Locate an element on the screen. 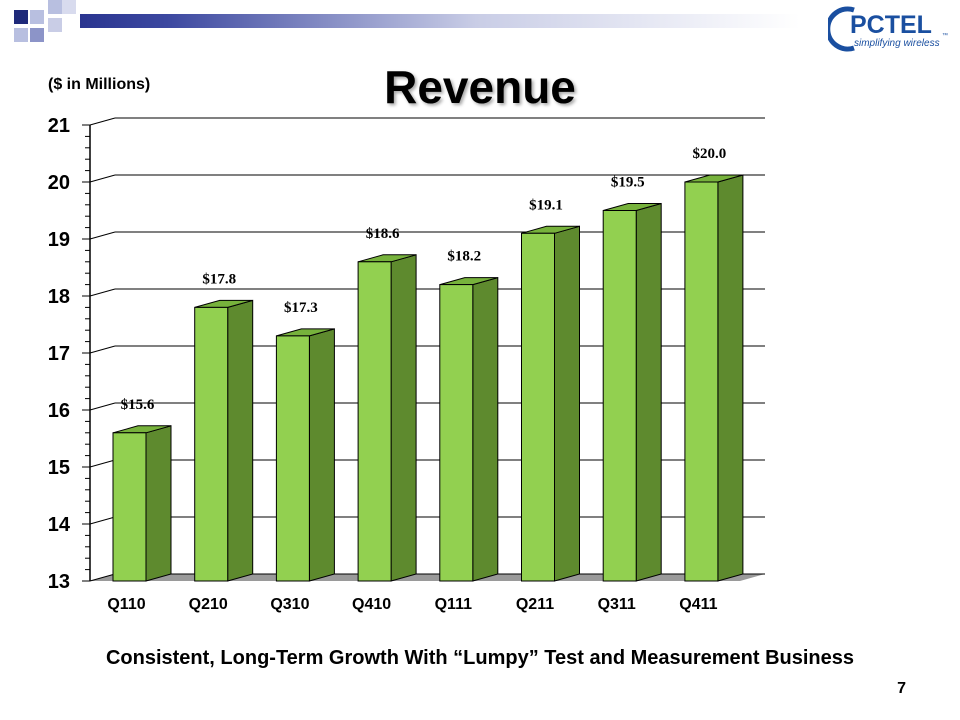 This screenshot has width=960, height=720. data-label: $19.5 is located at coordinates (628, 183).